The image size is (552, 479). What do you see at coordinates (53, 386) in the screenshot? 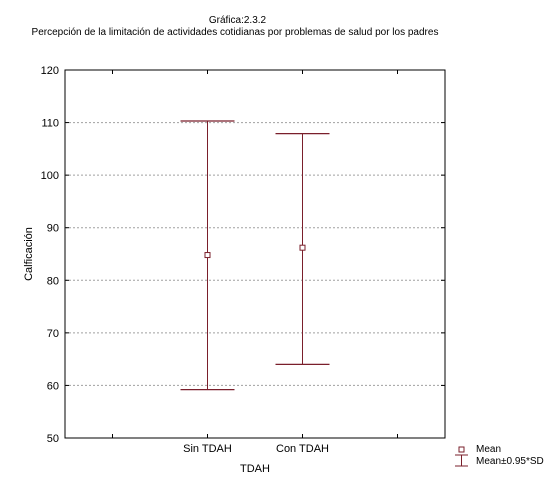
I see `y-tick-label-60: 60` at bounding box center [53, 386].